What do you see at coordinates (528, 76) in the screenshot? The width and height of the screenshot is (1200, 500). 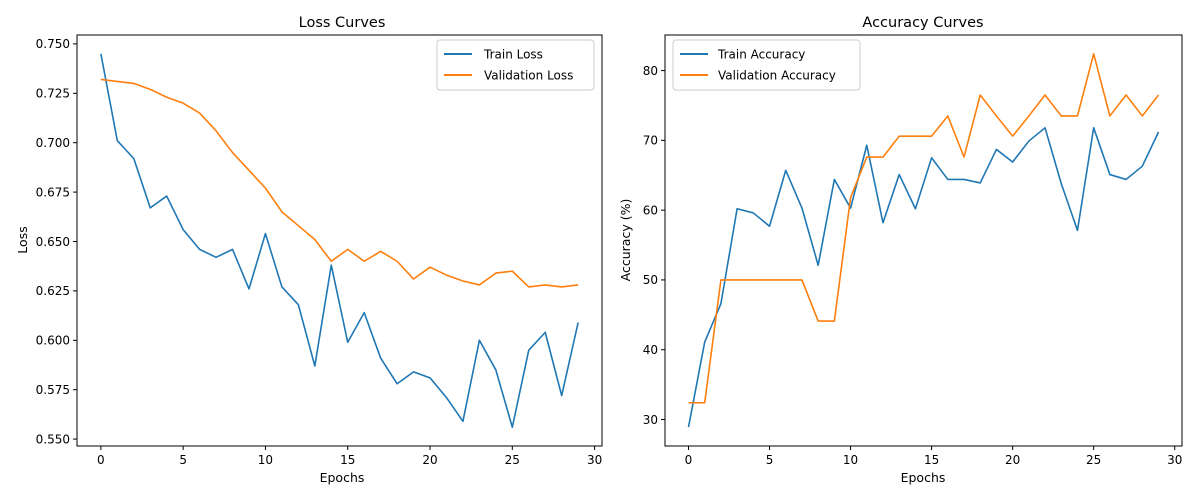 I see `legend-label-validation-loss: Validation Loss` at bounding box center [528, 76].